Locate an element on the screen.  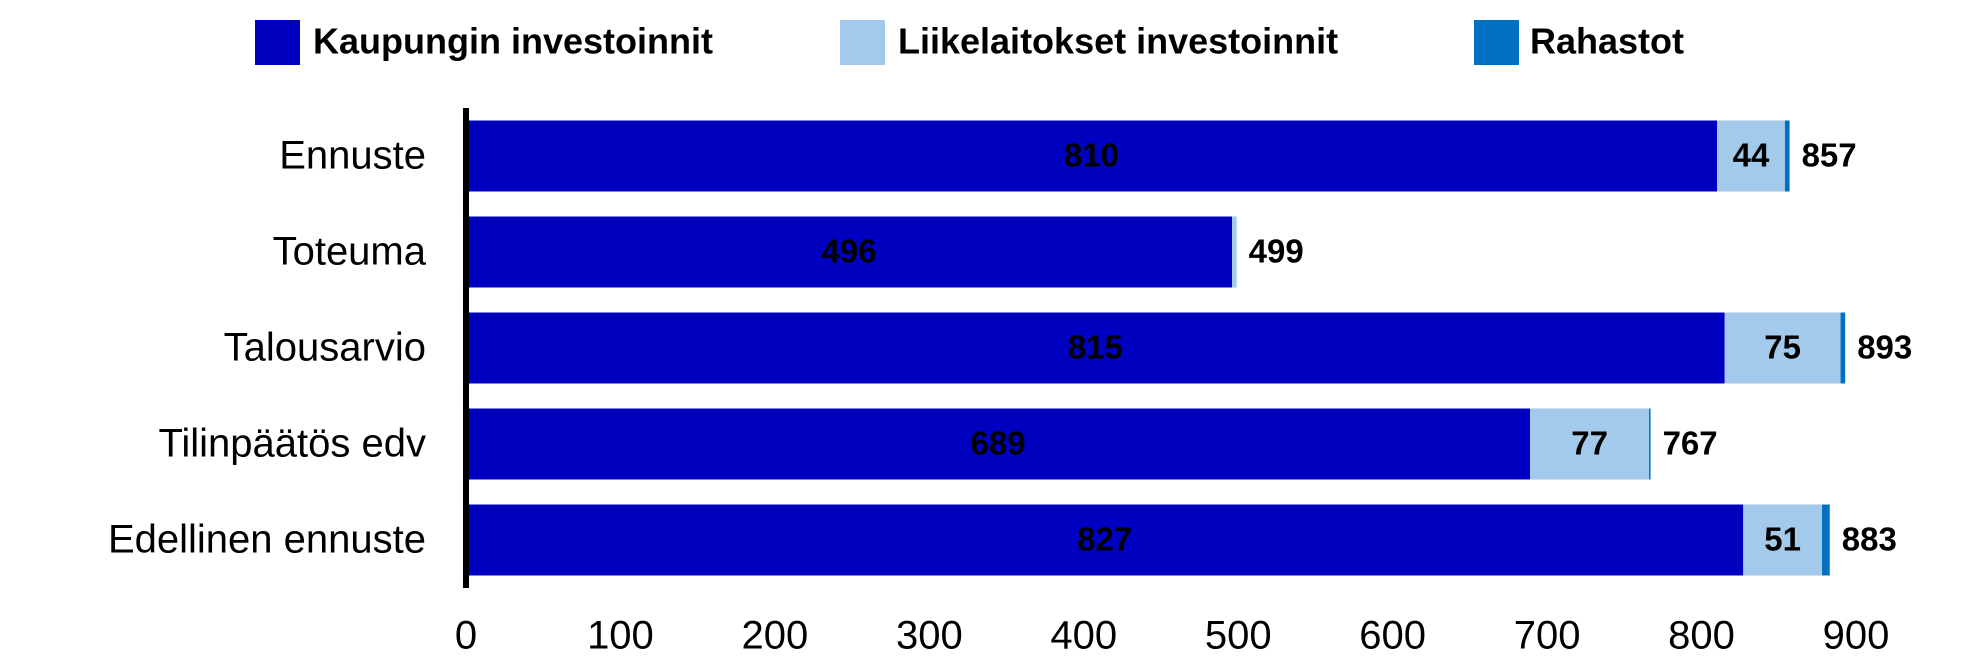
value-label: 75 is located at coordinates (1782, 347).